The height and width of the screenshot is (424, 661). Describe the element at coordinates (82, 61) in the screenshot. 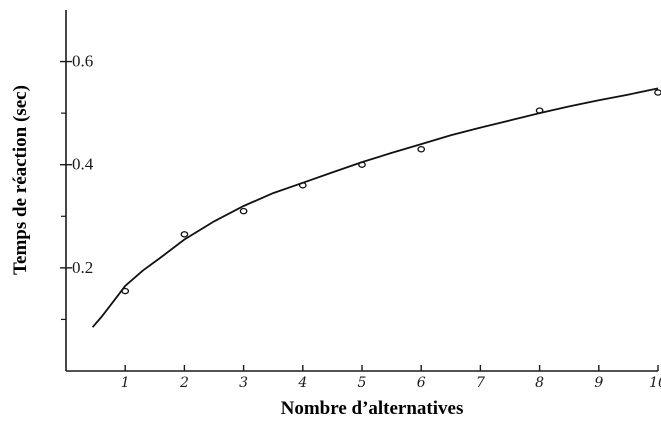

I see `y-tick-label-2: 0.6` at that location.